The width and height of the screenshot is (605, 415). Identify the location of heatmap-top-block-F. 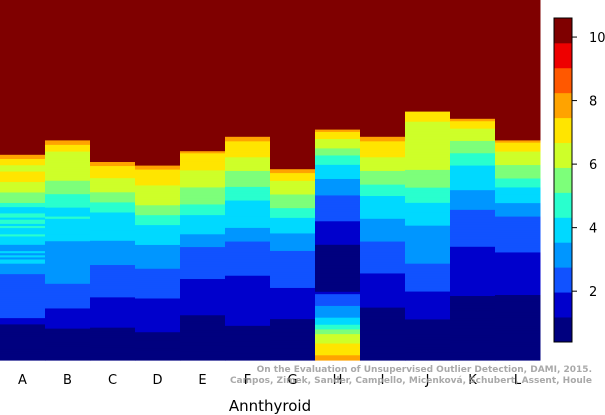
(248, 69).